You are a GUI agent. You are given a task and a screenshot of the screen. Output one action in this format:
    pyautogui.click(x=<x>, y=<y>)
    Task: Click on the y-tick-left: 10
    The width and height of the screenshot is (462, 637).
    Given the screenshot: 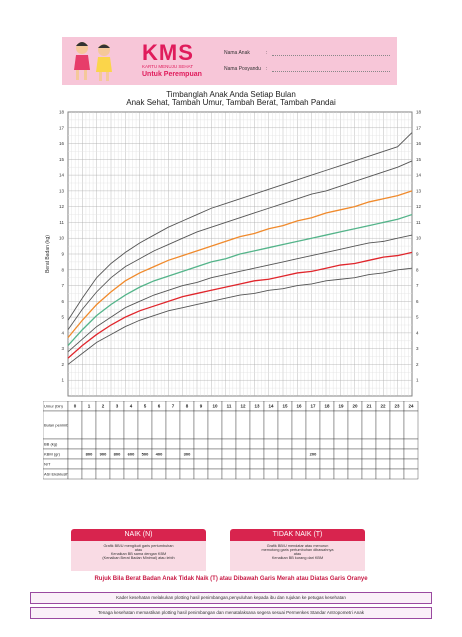 What is the action you would take?
    pyautogui.click(x=62, y=238)
    